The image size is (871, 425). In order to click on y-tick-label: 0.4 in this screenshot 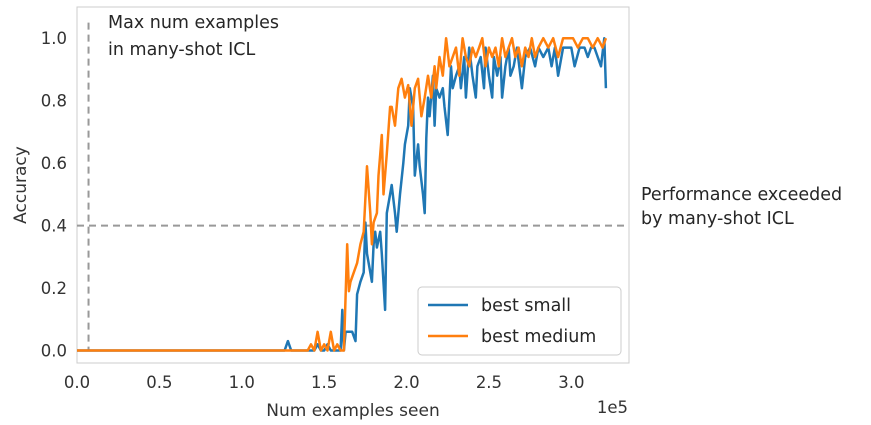, I will do `click(54, 226)`.